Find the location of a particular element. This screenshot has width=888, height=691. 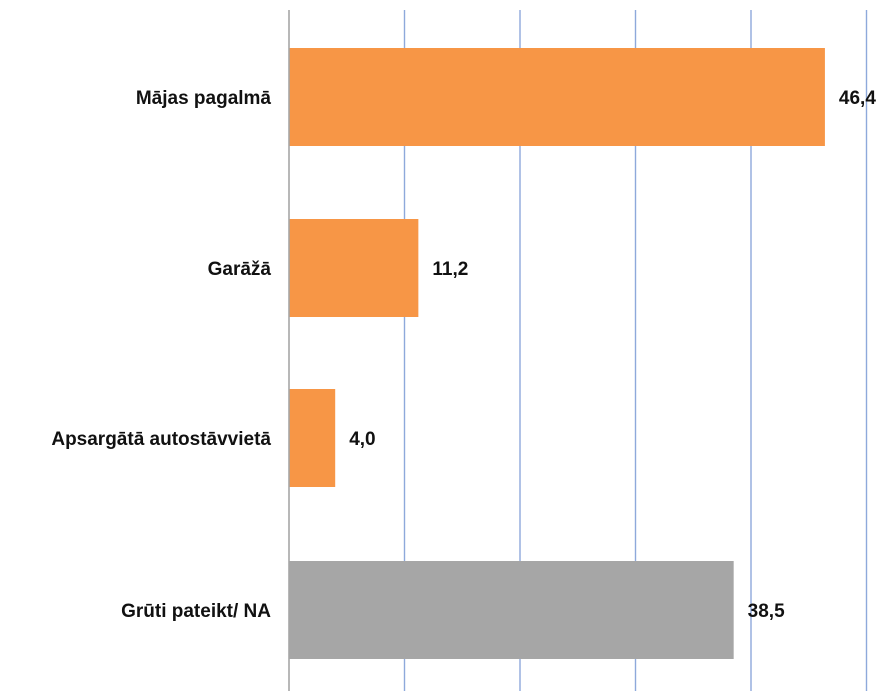

category-label: Apsargātā autostāvvietā is located at coordinates (161, 439).